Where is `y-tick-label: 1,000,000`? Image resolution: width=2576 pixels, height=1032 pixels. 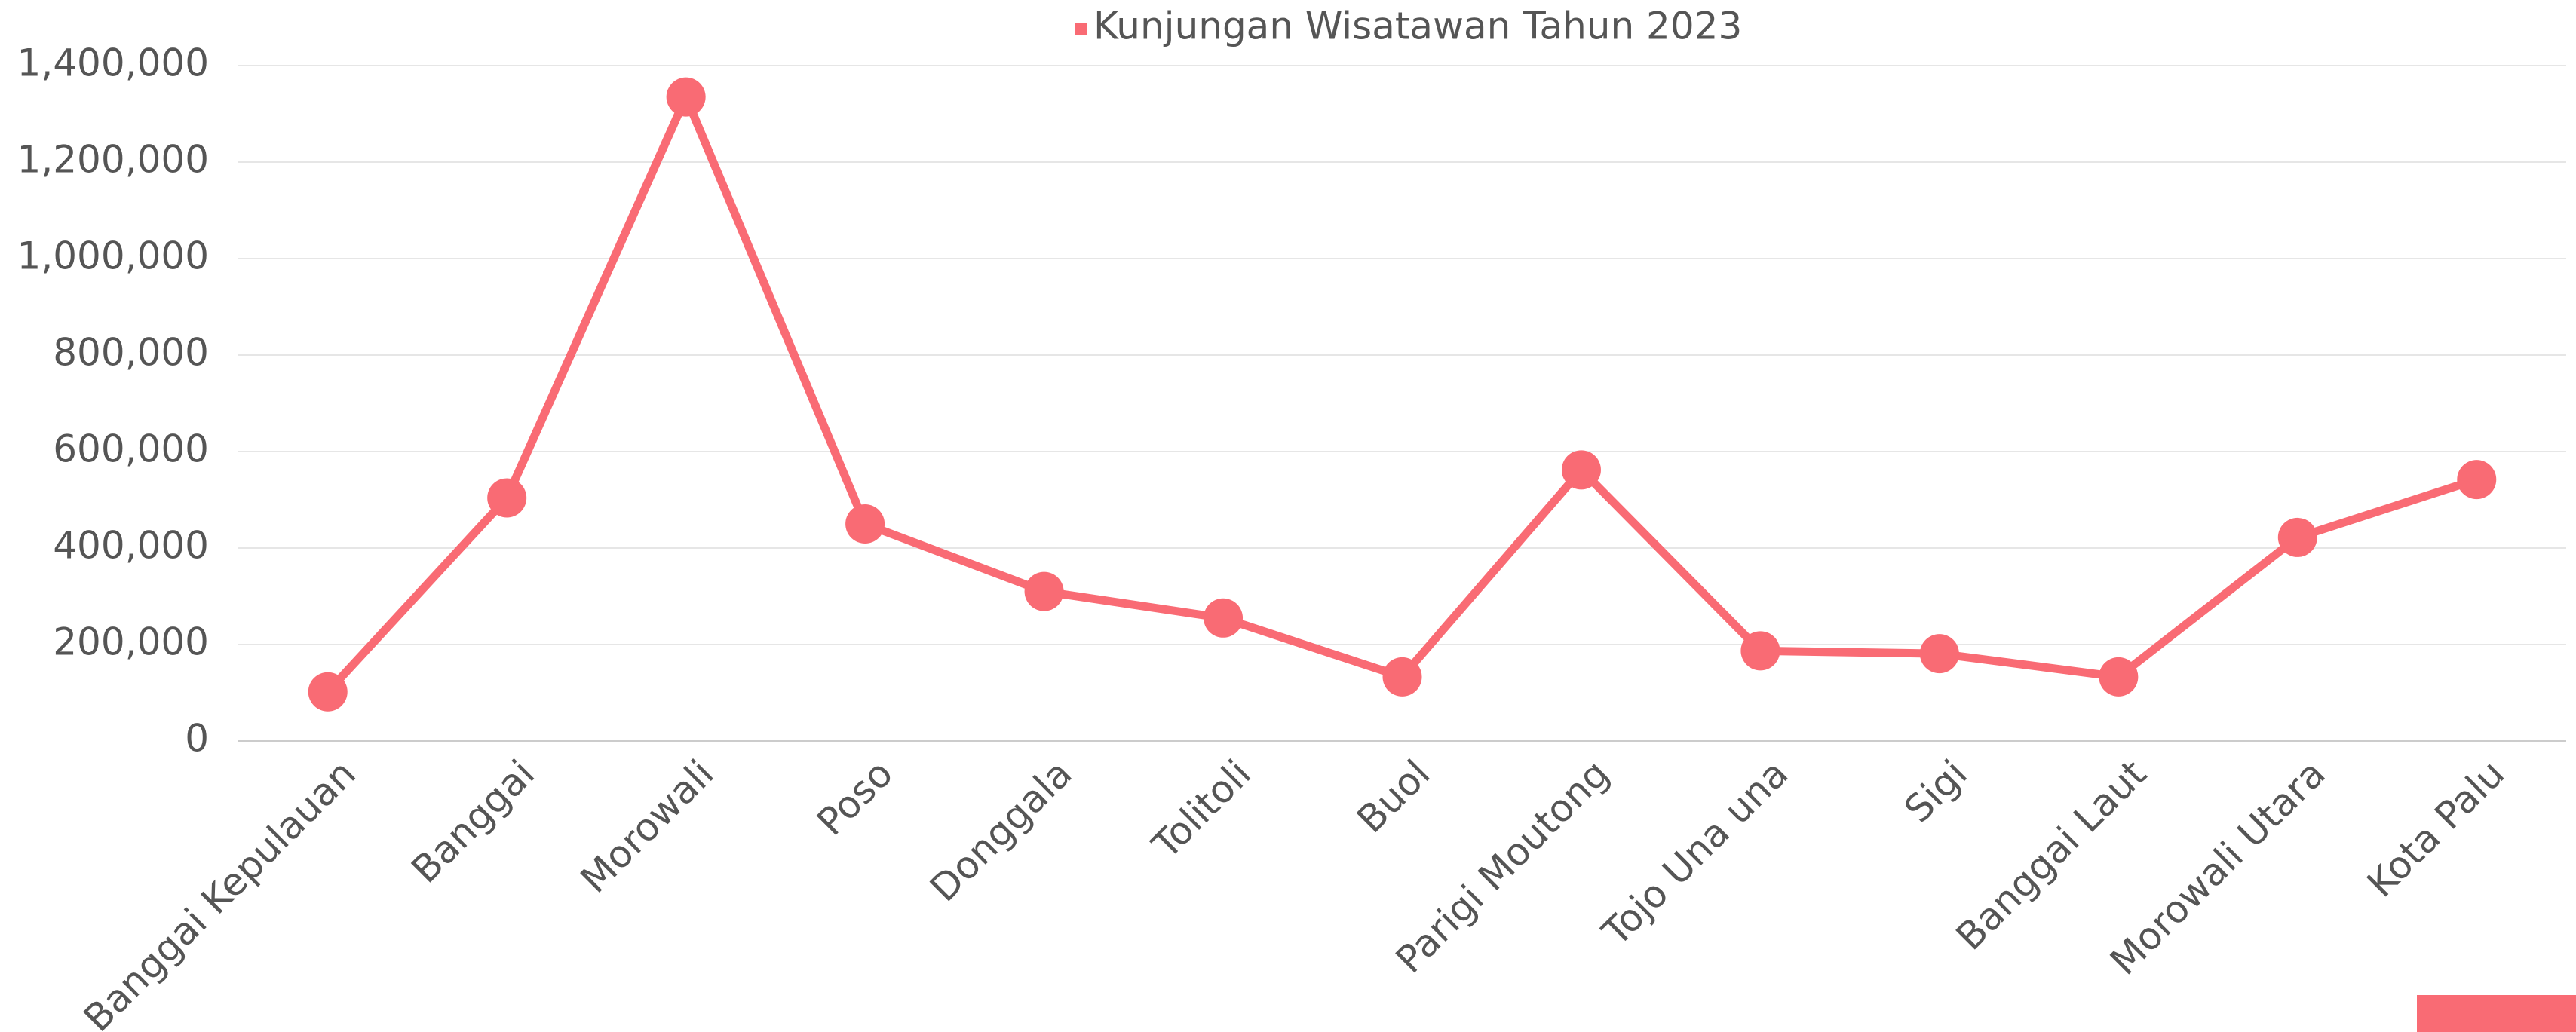
y-tick-label: 1,000,000 is located at coordinates (113, 256).